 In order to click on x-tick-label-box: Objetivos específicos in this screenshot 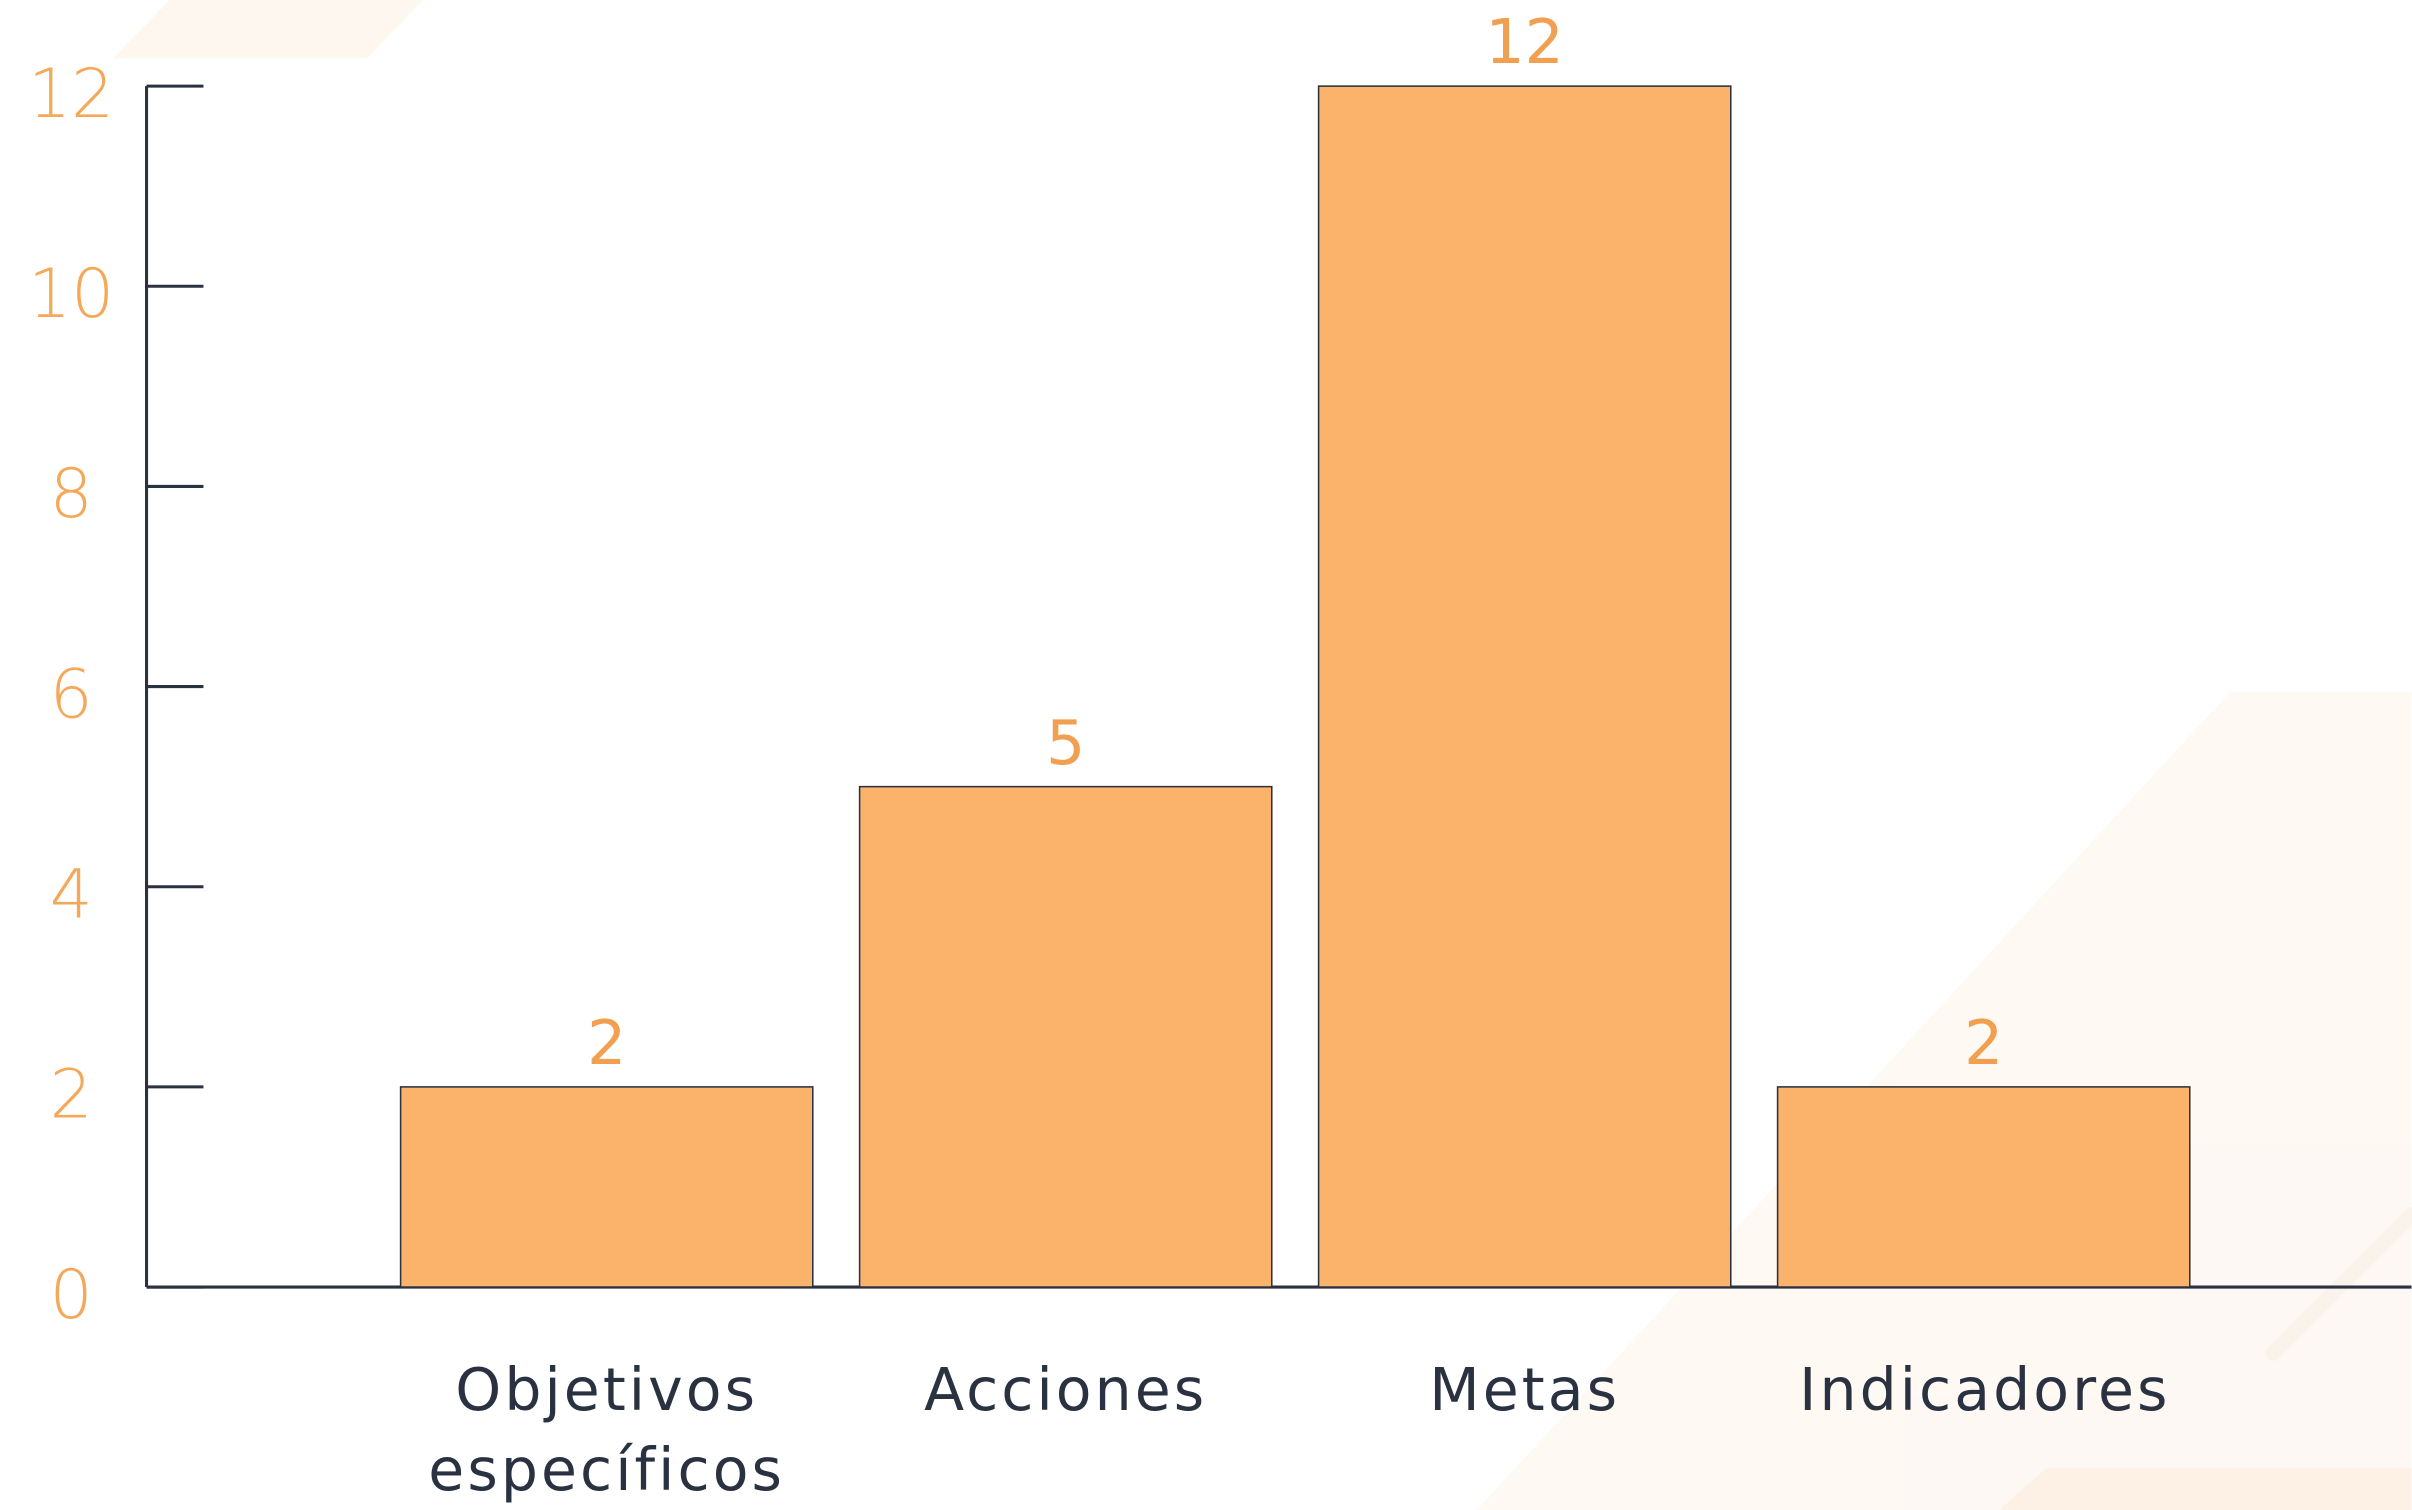, I will do `click(607, 1430)`.